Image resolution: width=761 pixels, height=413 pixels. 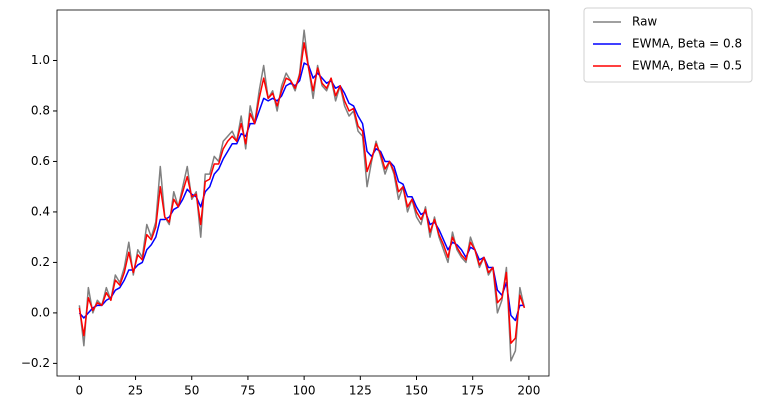 I want to click on y-tick-label: 0.0, so click(x=40, y=312).